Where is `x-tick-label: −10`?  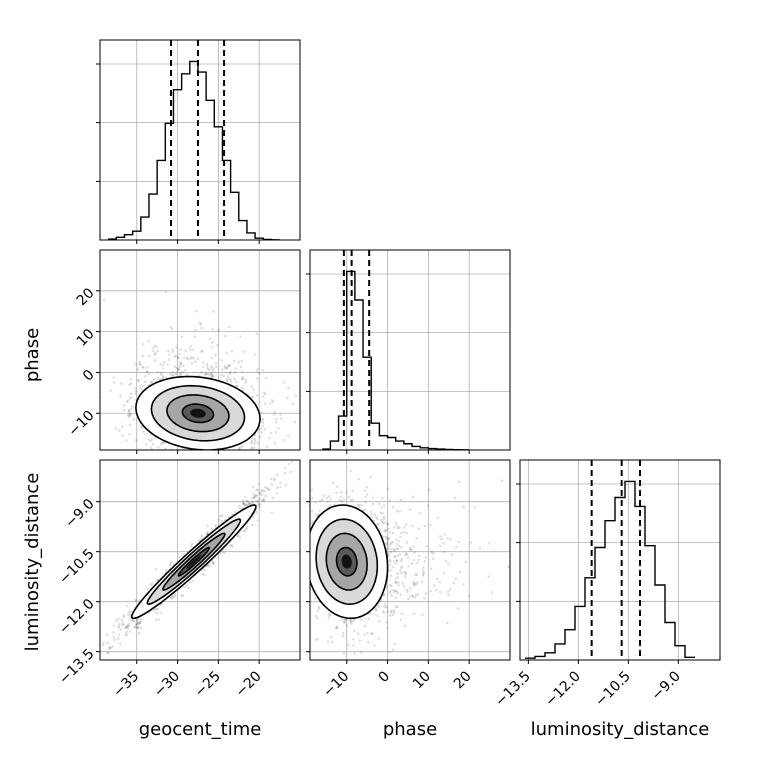
x-tick-label: −10 is located at coordinates (336, 684).